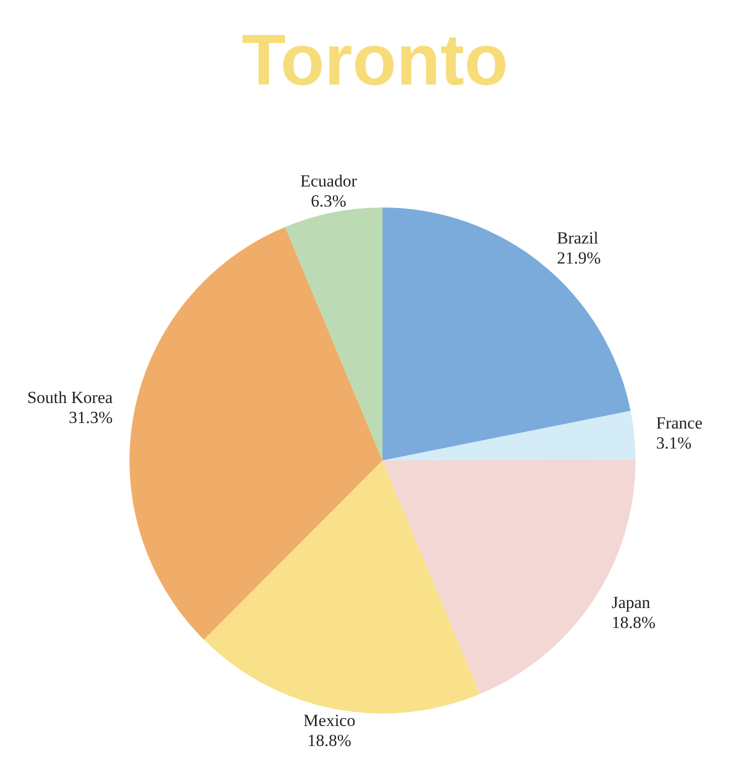 The width and height of the screenshot is (749, 777). Describe the element at coordinates (577, 238) in the screenshot. I see `slice-label: Brazil` at that location.